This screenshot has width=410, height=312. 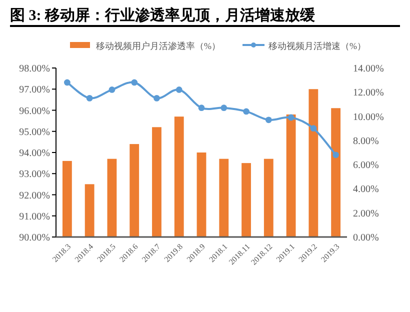 What do you see at coordinates (368, 117) in the screenshot?
I see `y2-tick-label: 10.00%` at bounding box center [368, 117].